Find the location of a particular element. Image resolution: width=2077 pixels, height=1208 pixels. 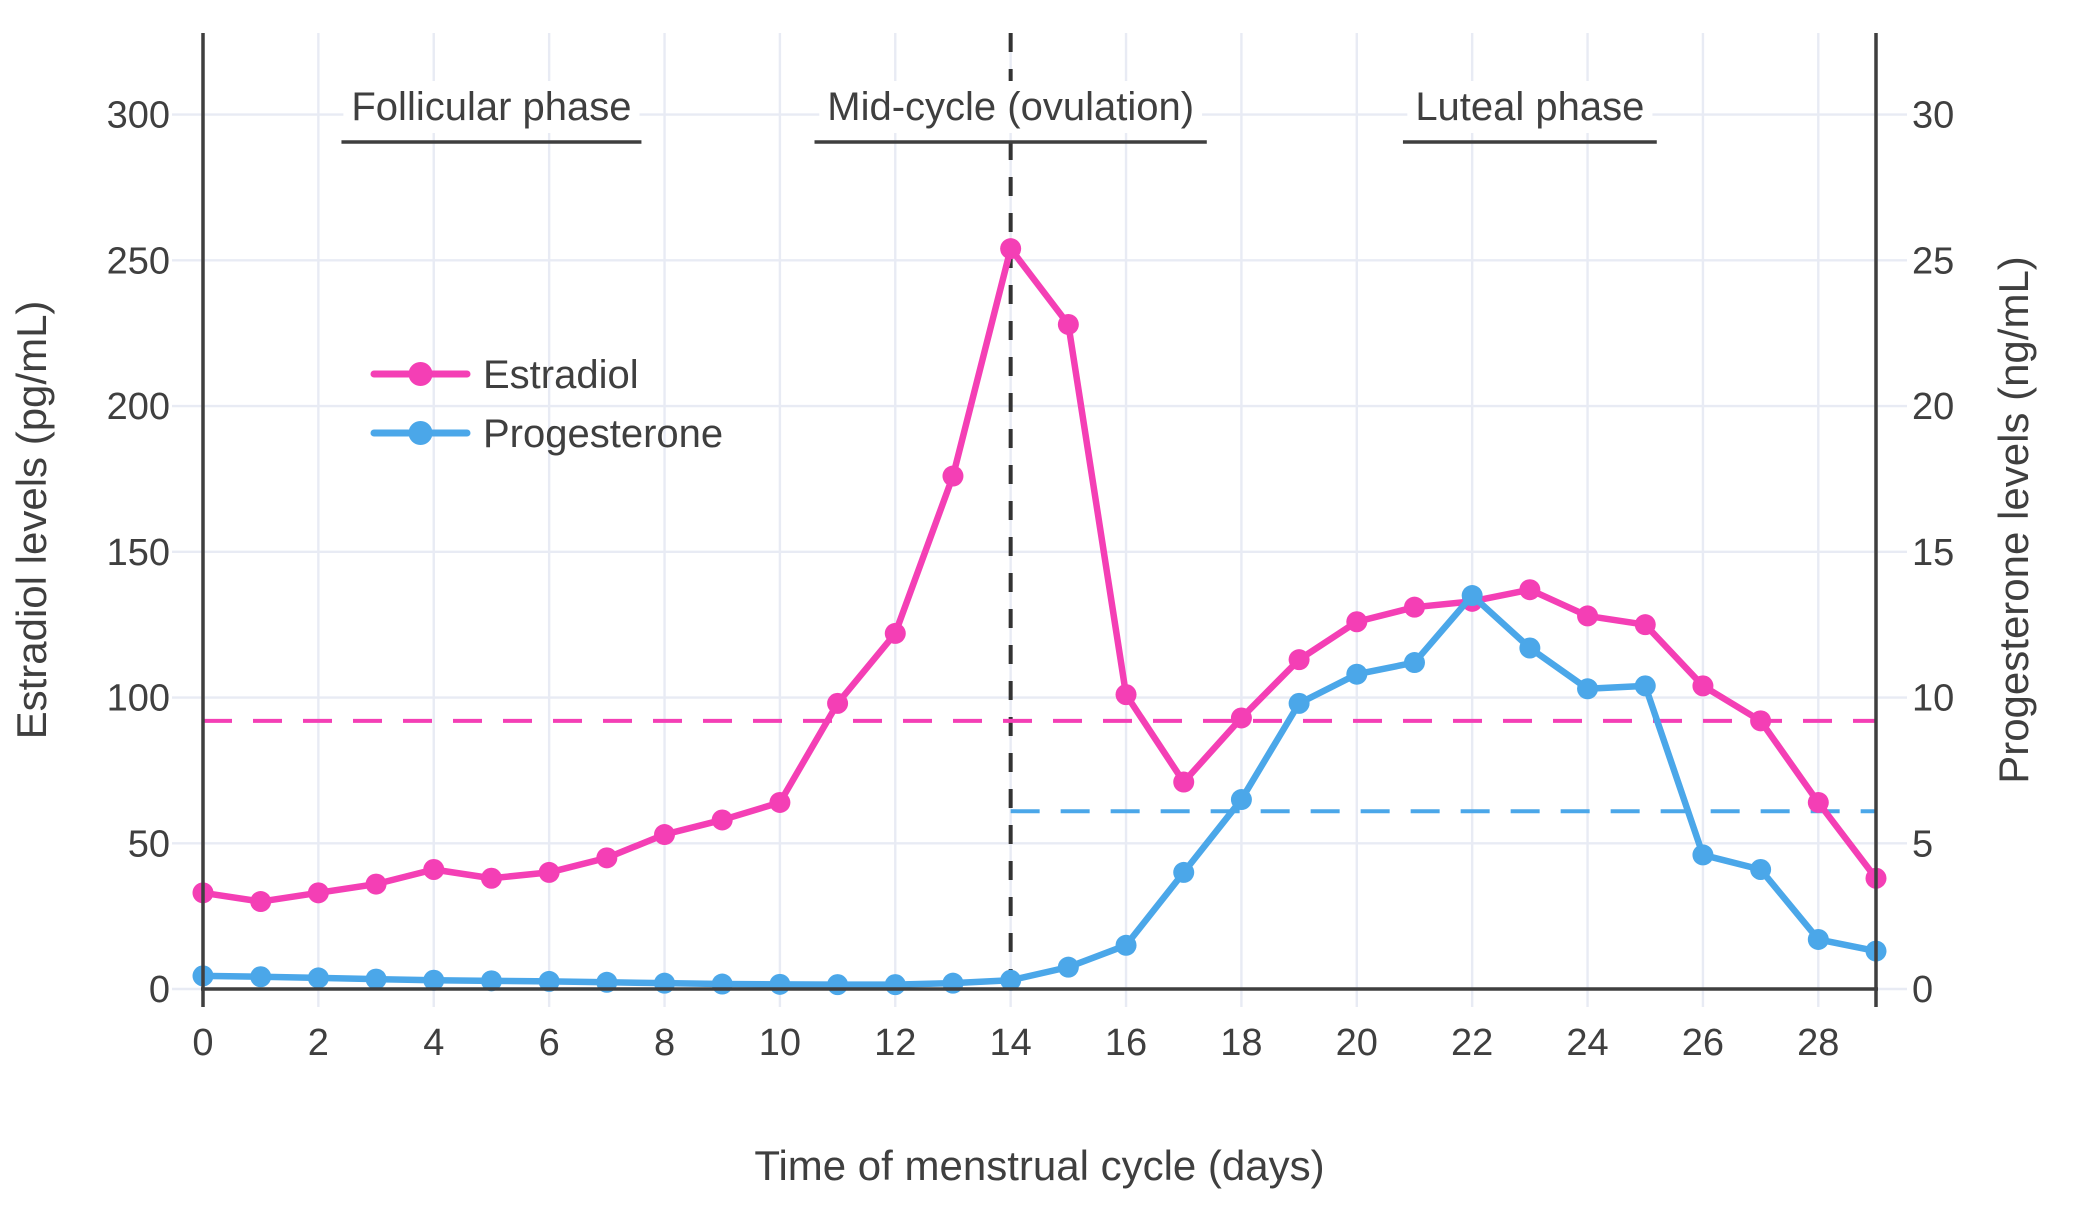

x-tick-label: 24 is located at coordinates (1587, 1043).